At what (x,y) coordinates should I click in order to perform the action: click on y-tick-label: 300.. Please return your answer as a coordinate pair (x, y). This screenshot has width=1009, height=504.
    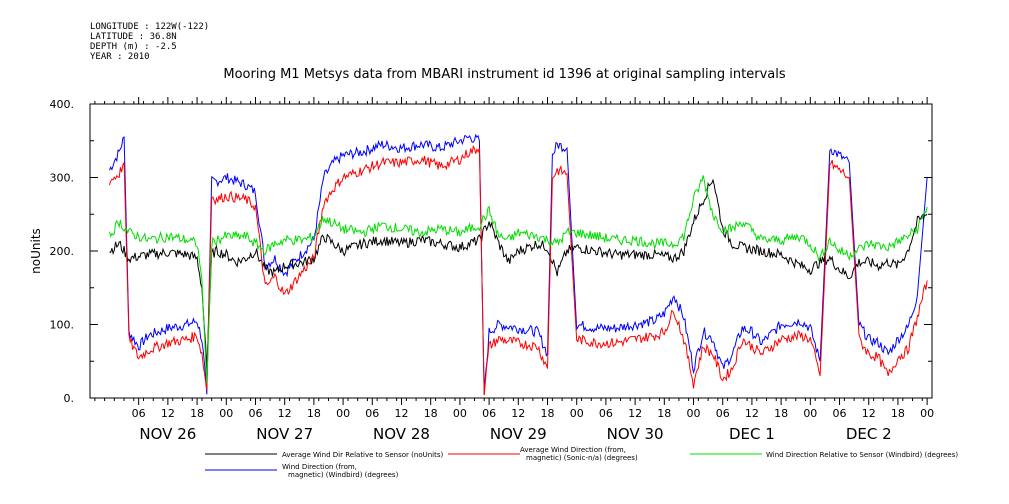
    Looking at the image, I should click on (62, 178).